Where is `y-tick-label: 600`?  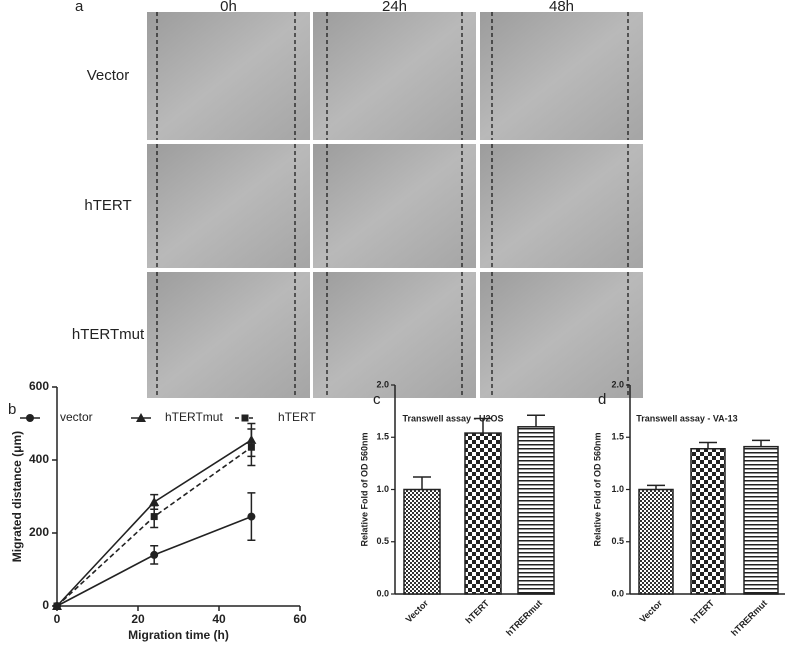
y-tick-label: 600 is located at coordinates (39, 386).